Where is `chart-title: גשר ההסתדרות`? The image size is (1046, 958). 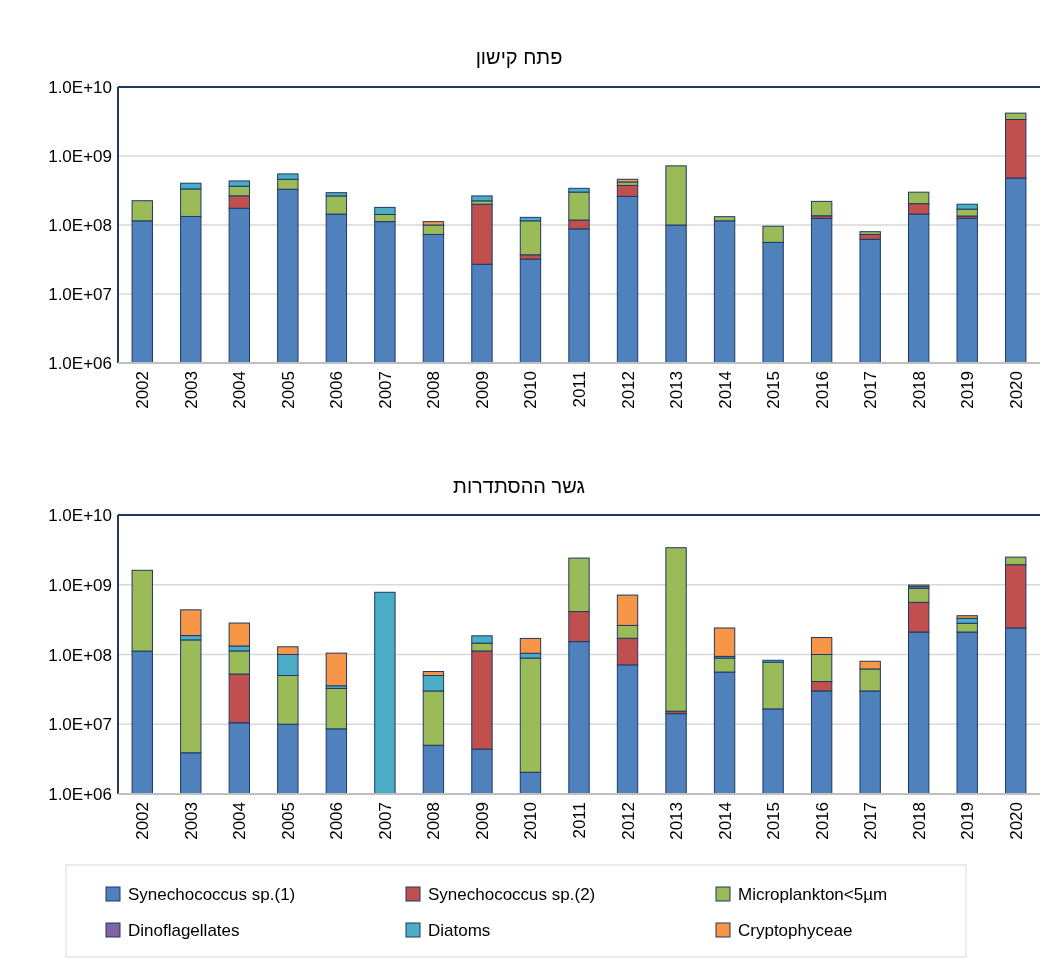 chart-title: גשר ההסתדרות is located at coordinates (519, 486).